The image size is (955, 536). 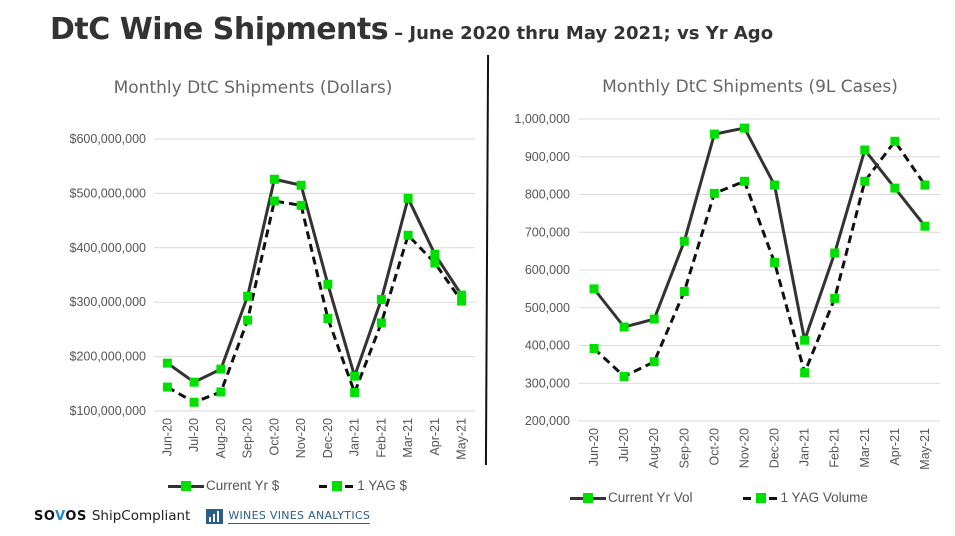 What do you see at coordinates (108, 139) in the screenshot?
I see `y-tick-label: $600,000,000` at bounding box center [108, 139].